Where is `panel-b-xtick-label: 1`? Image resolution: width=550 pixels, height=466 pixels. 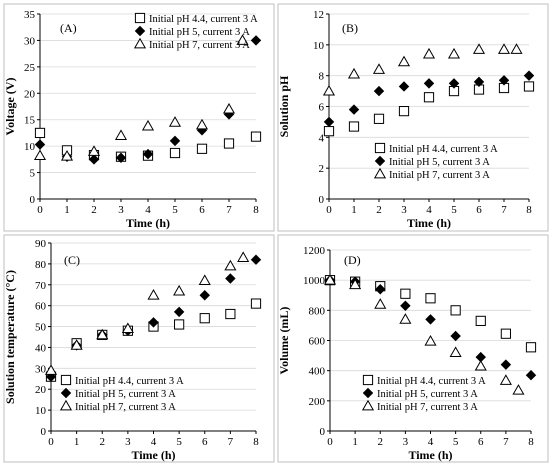
panel-b-xtick-label: 1 is located at coordinates (354, 210).